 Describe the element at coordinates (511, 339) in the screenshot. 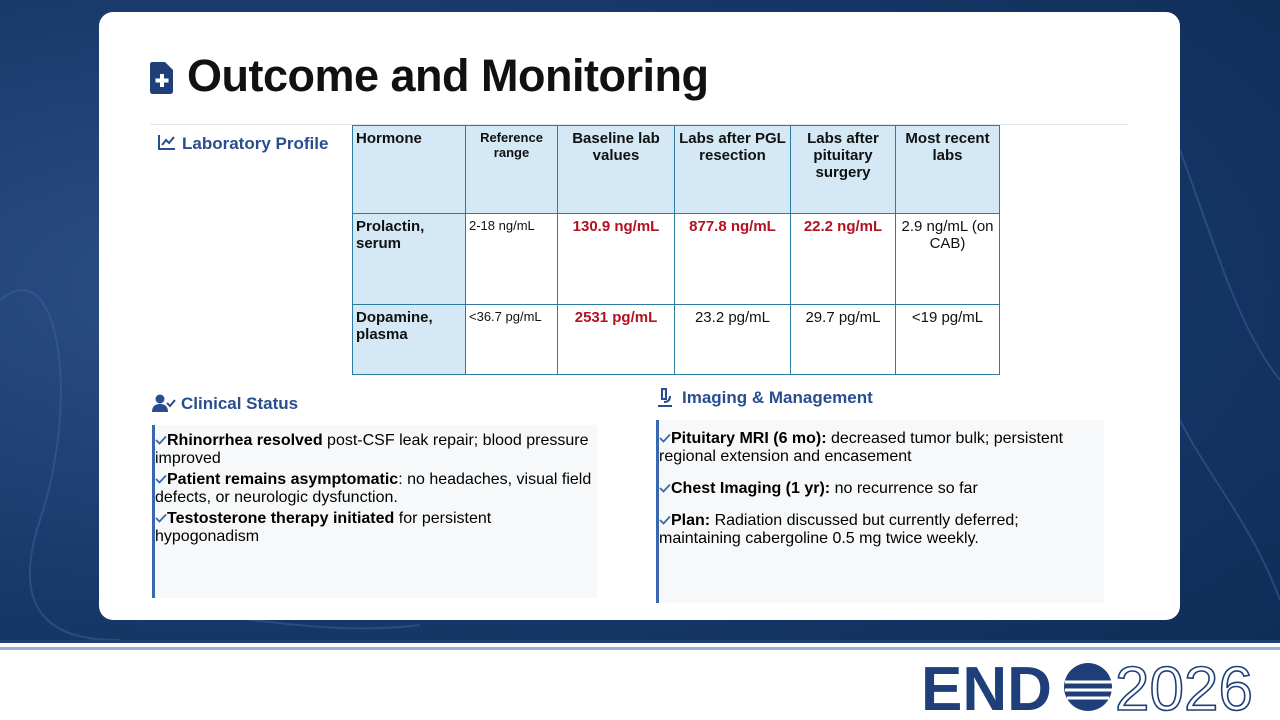

I see `table-cell: <36.7 pg/mL` at that location.